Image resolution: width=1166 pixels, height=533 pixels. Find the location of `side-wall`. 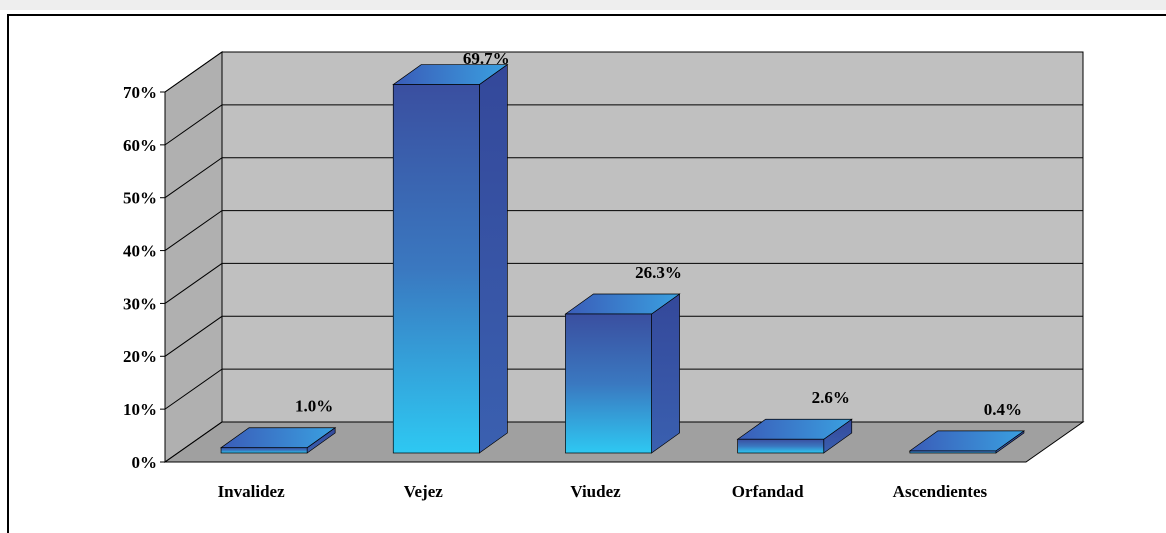

side-wall is located at coordinates (193, 257).